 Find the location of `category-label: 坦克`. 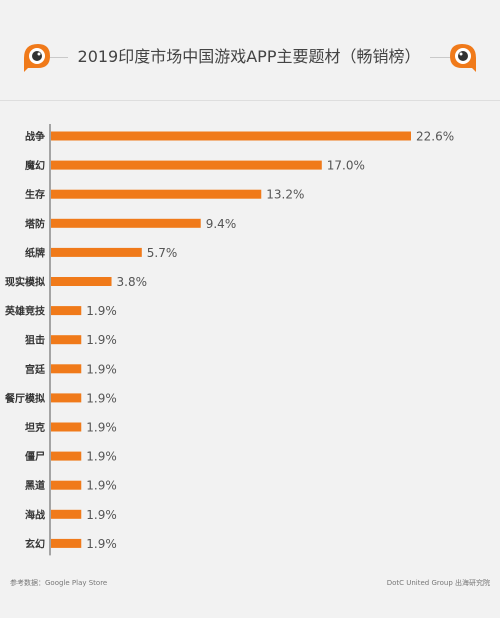

category-label: 坦克 is located at coordinates (35, 427).